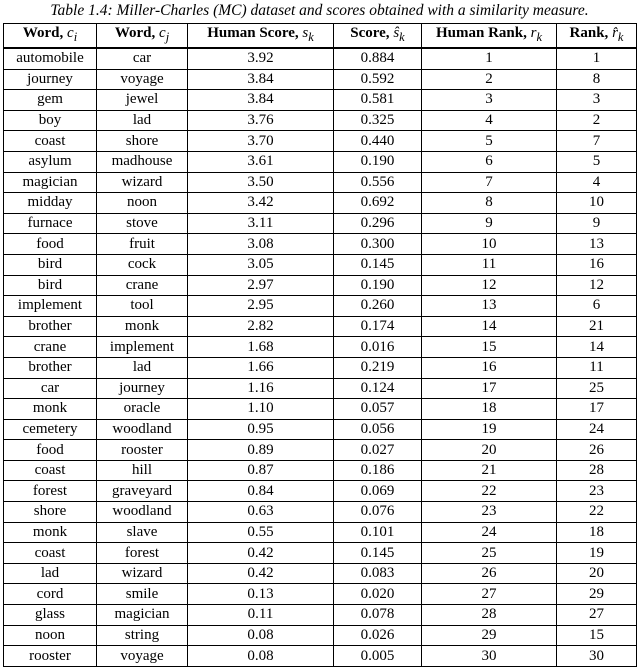  What do you see at coordinates (596, 244) in the screenshot?
I see `rank-cell: 13` at bounding box center [596, 244].